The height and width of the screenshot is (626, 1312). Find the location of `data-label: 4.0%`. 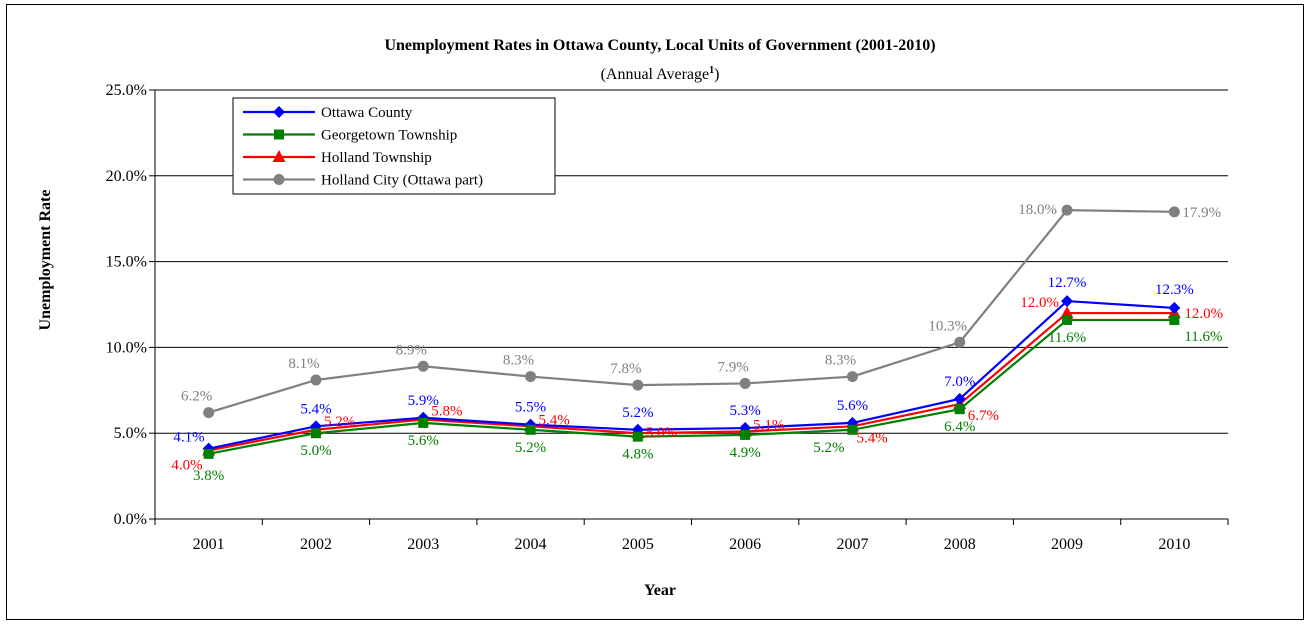

data-label: 4.0% is located at coordinates (186, 465).